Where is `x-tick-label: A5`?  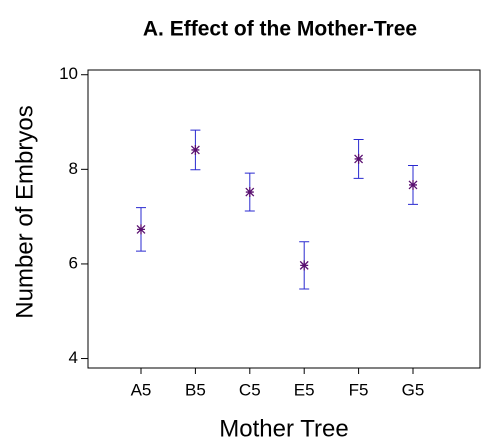 x-tick-label: A5 is located at coordinates (141, 389).